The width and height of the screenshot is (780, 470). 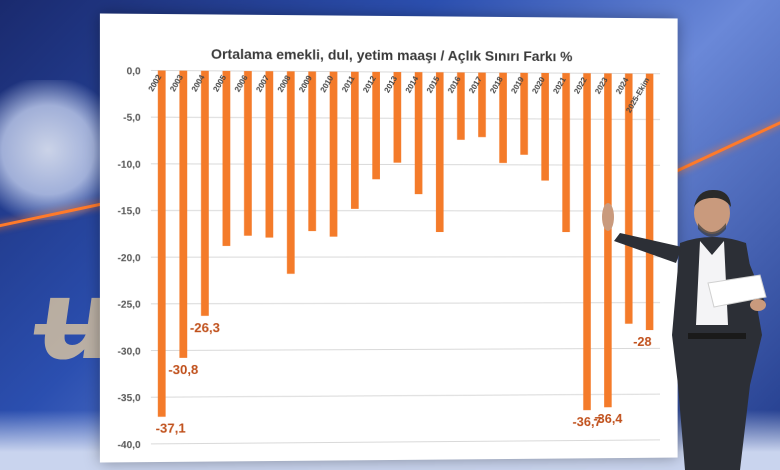 What do you see at coordinates (608, 418) in the screenshot?
I see `data-label: -36,4` at bounding box center [608, 418].